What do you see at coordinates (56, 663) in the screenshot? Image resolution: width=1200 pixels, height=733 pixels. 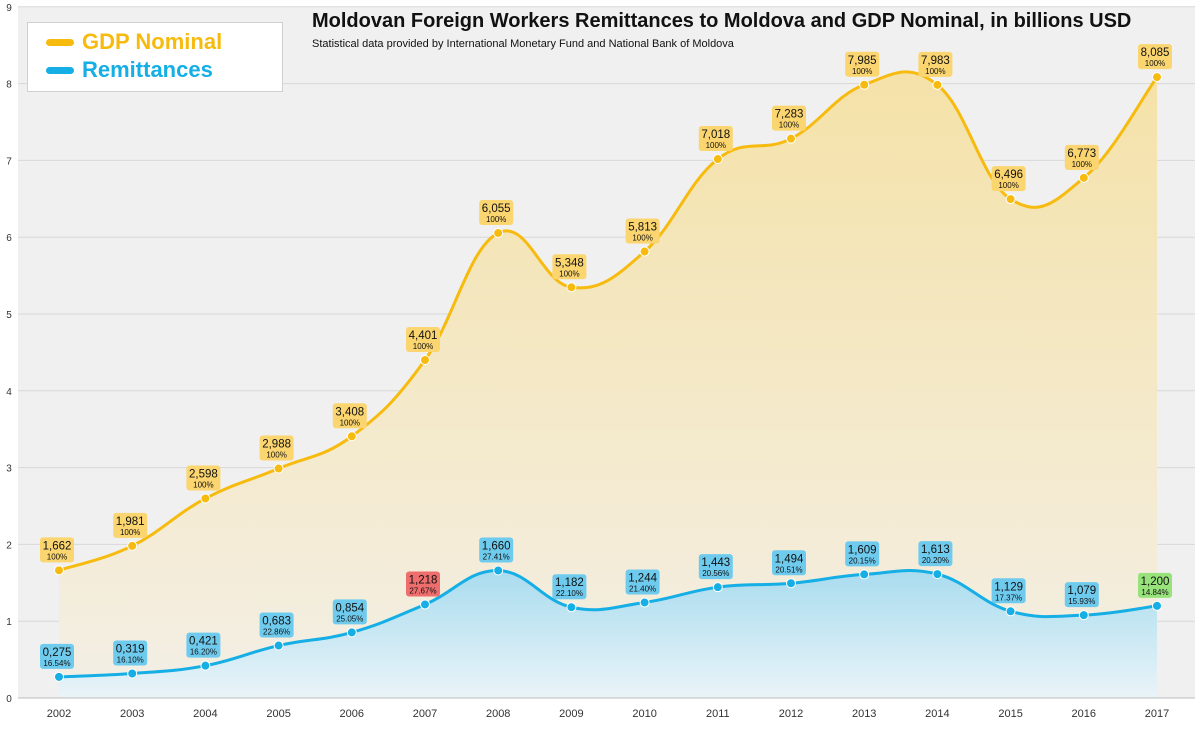 I see `remittances-data-label-pct: 16.54%` at bounding box center [56, 663].